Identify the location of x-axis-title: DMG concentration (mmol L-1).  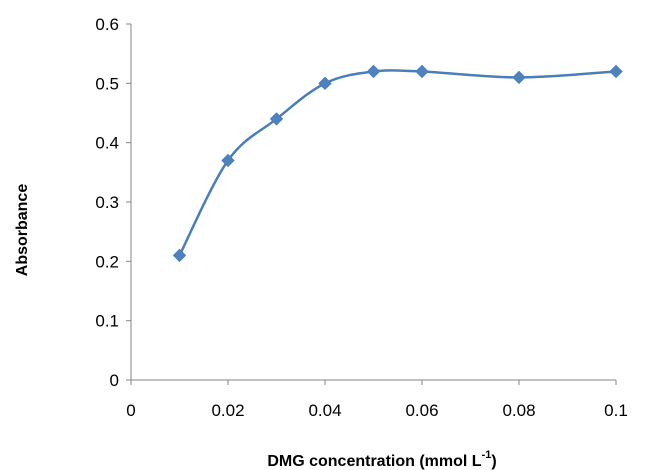
(381, 459).